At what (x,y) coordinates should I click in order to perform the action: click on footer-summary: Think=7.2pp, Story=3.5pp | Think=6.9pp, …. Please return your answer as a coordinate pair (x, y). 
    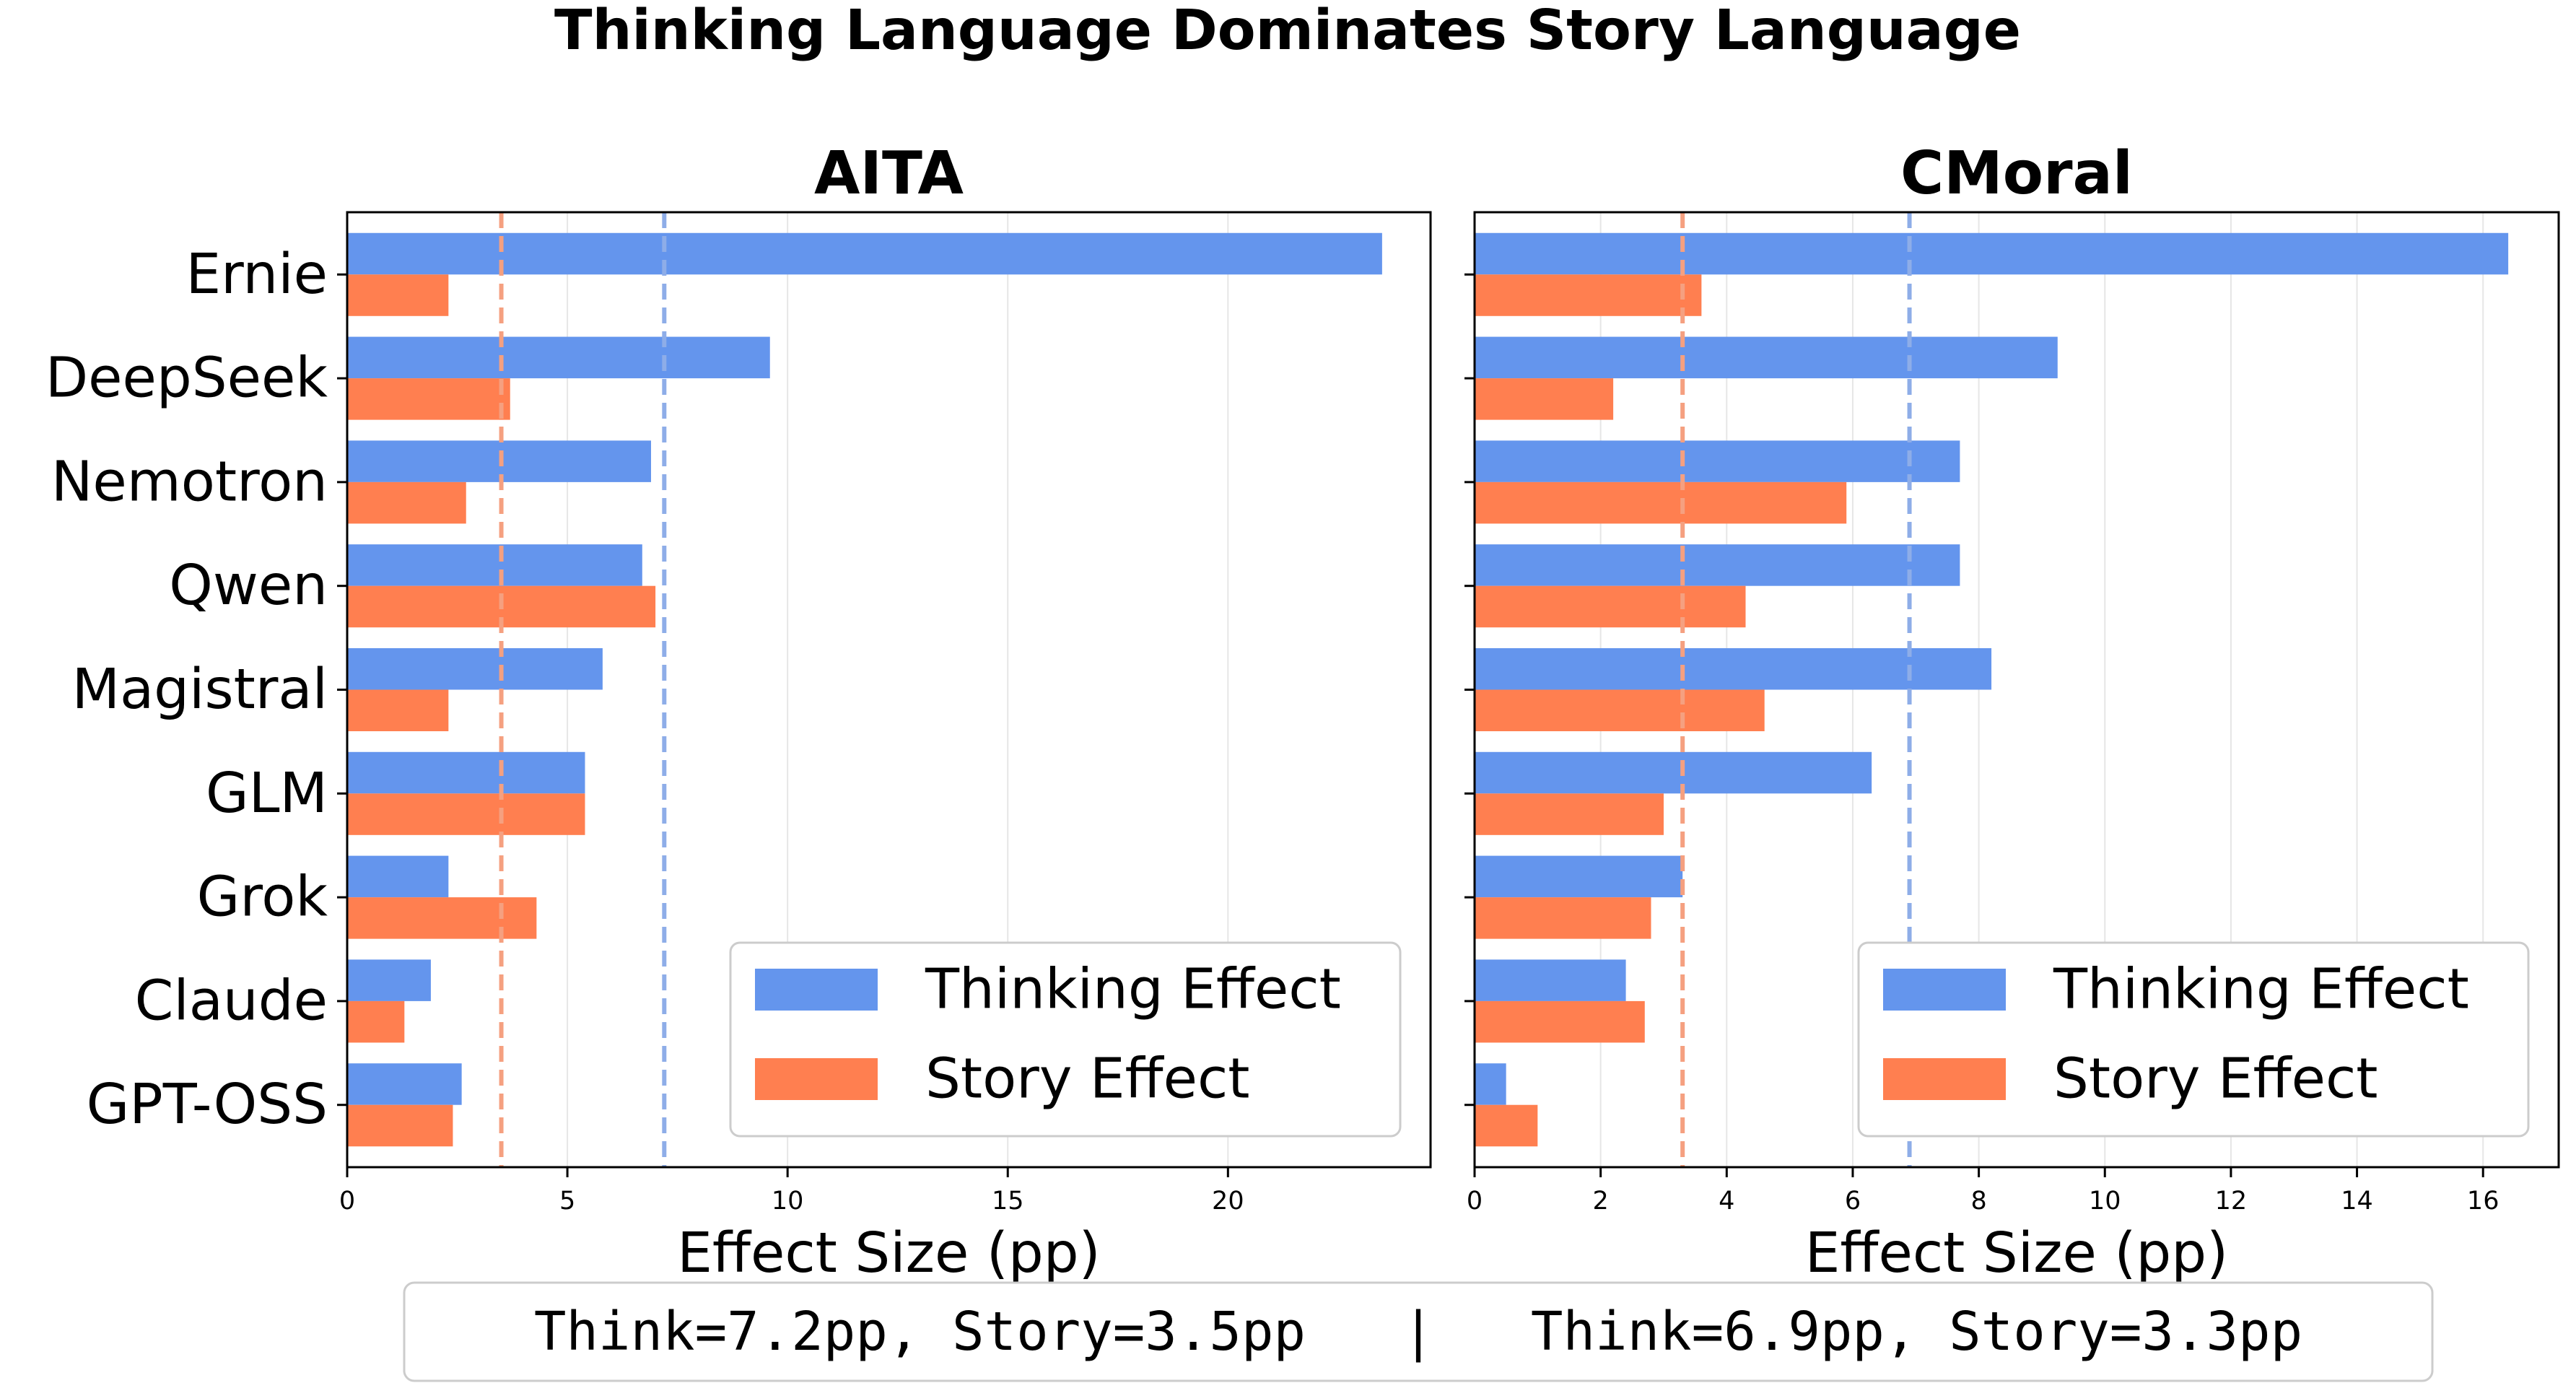
    Looking at the image, I should click on (1418, 1332).